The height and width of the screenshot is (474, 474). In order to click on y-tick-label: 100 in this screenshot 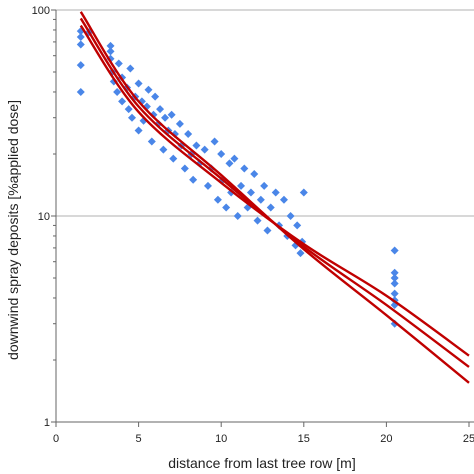, I will do `click(41, 11)`.